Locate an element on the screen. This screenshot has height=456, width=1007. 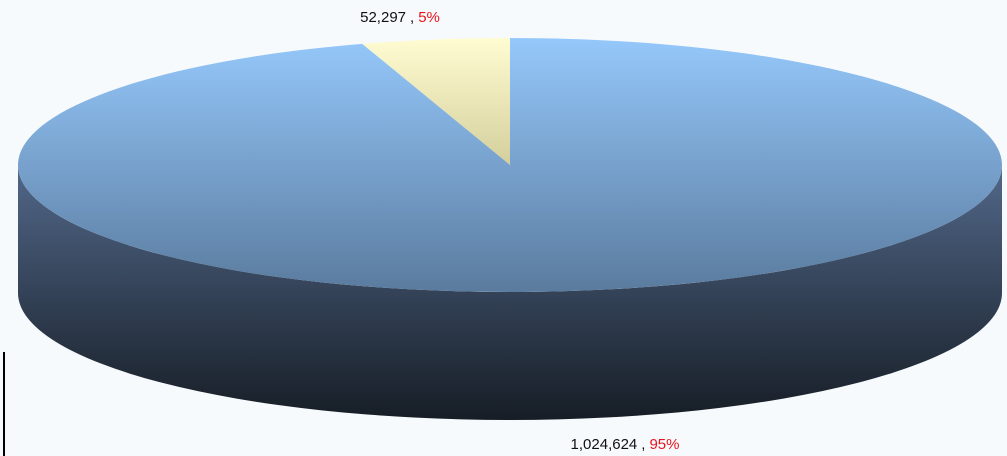
slice-label: 1,024,624, 95% is located at coordinates (625, 444).